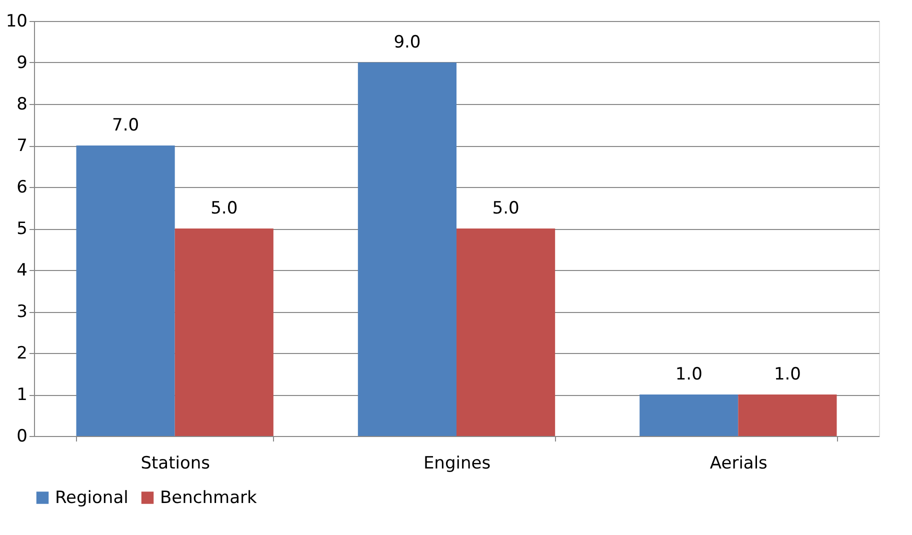 This screenshot has height=535, width=912. I want to click on data-label: 9.0, so click(407, 42).